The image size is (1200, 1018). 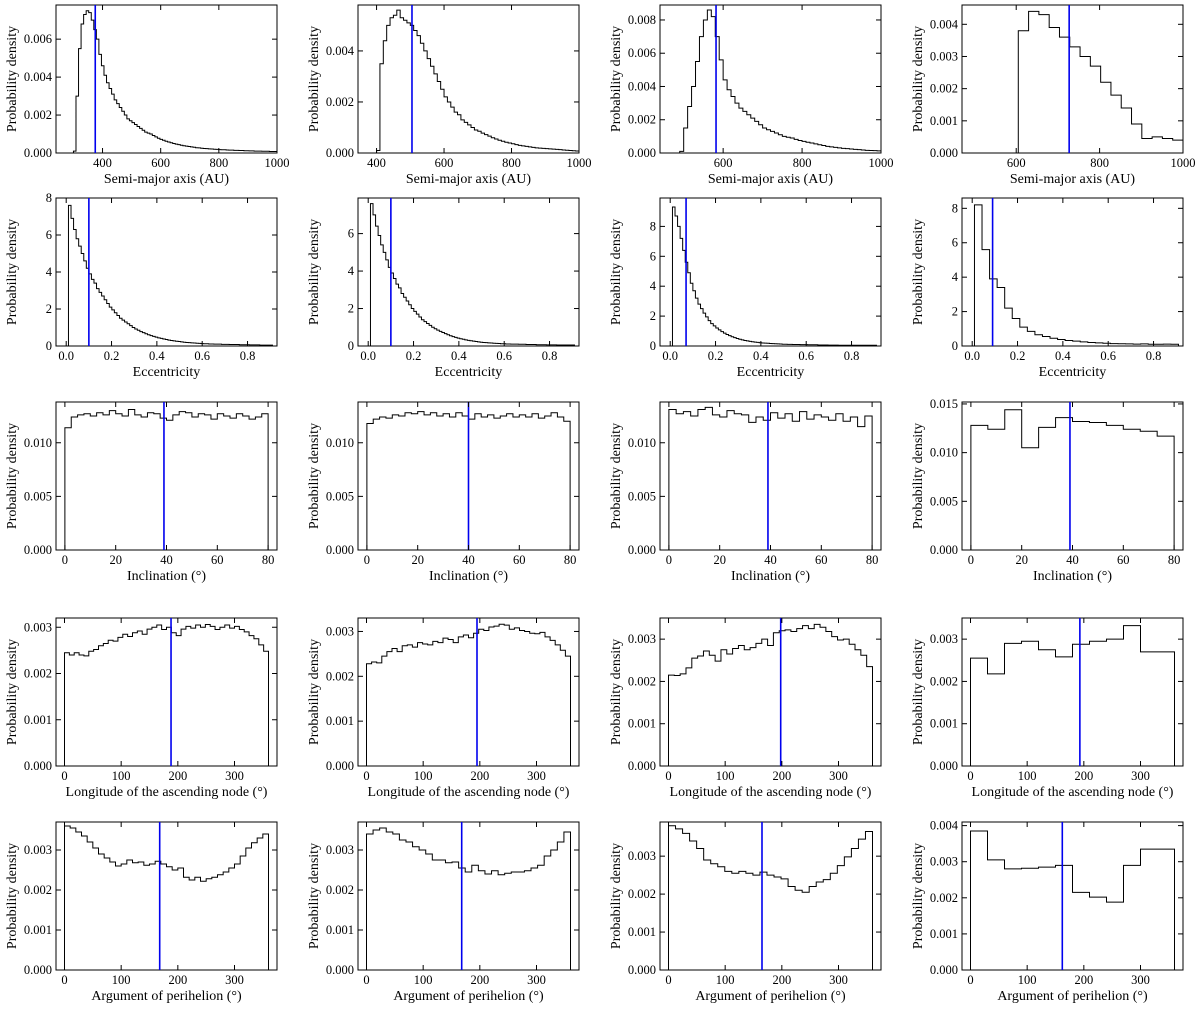 I want to click on x-tick-label: 1000, so click(x=1183, y=163).